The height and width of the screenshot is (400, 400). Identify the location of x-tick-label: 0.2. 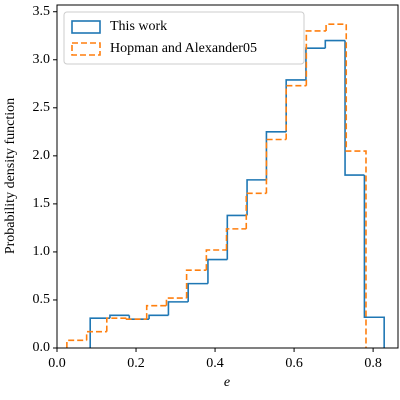
(136, 363).